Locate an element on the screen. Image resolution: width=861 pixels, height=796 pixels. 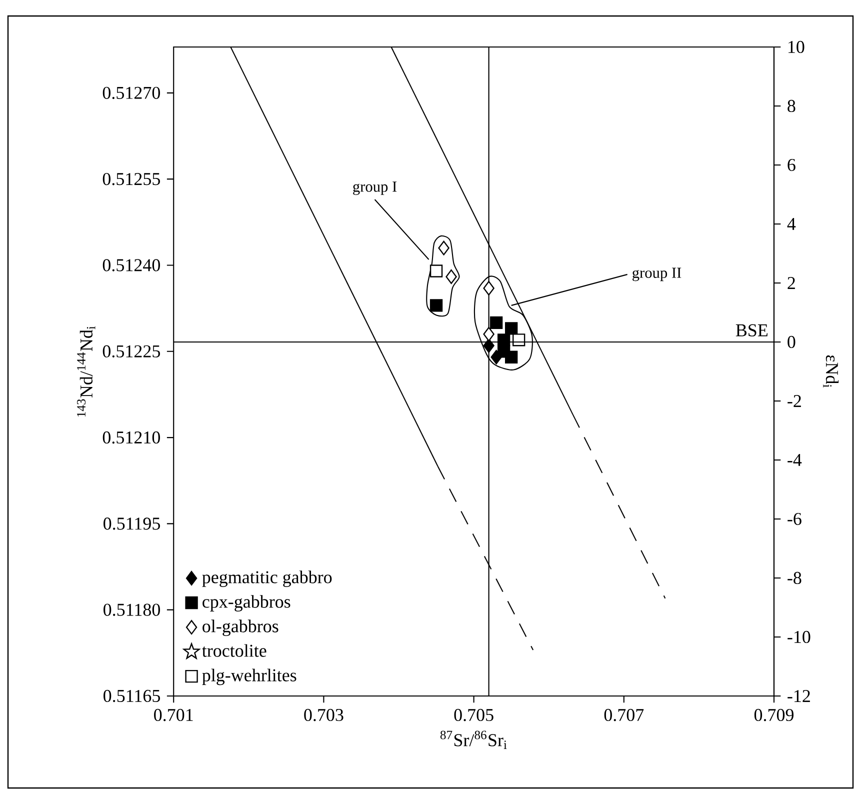
x-tick-label: 0.701 is located at coordinates (173, 715).